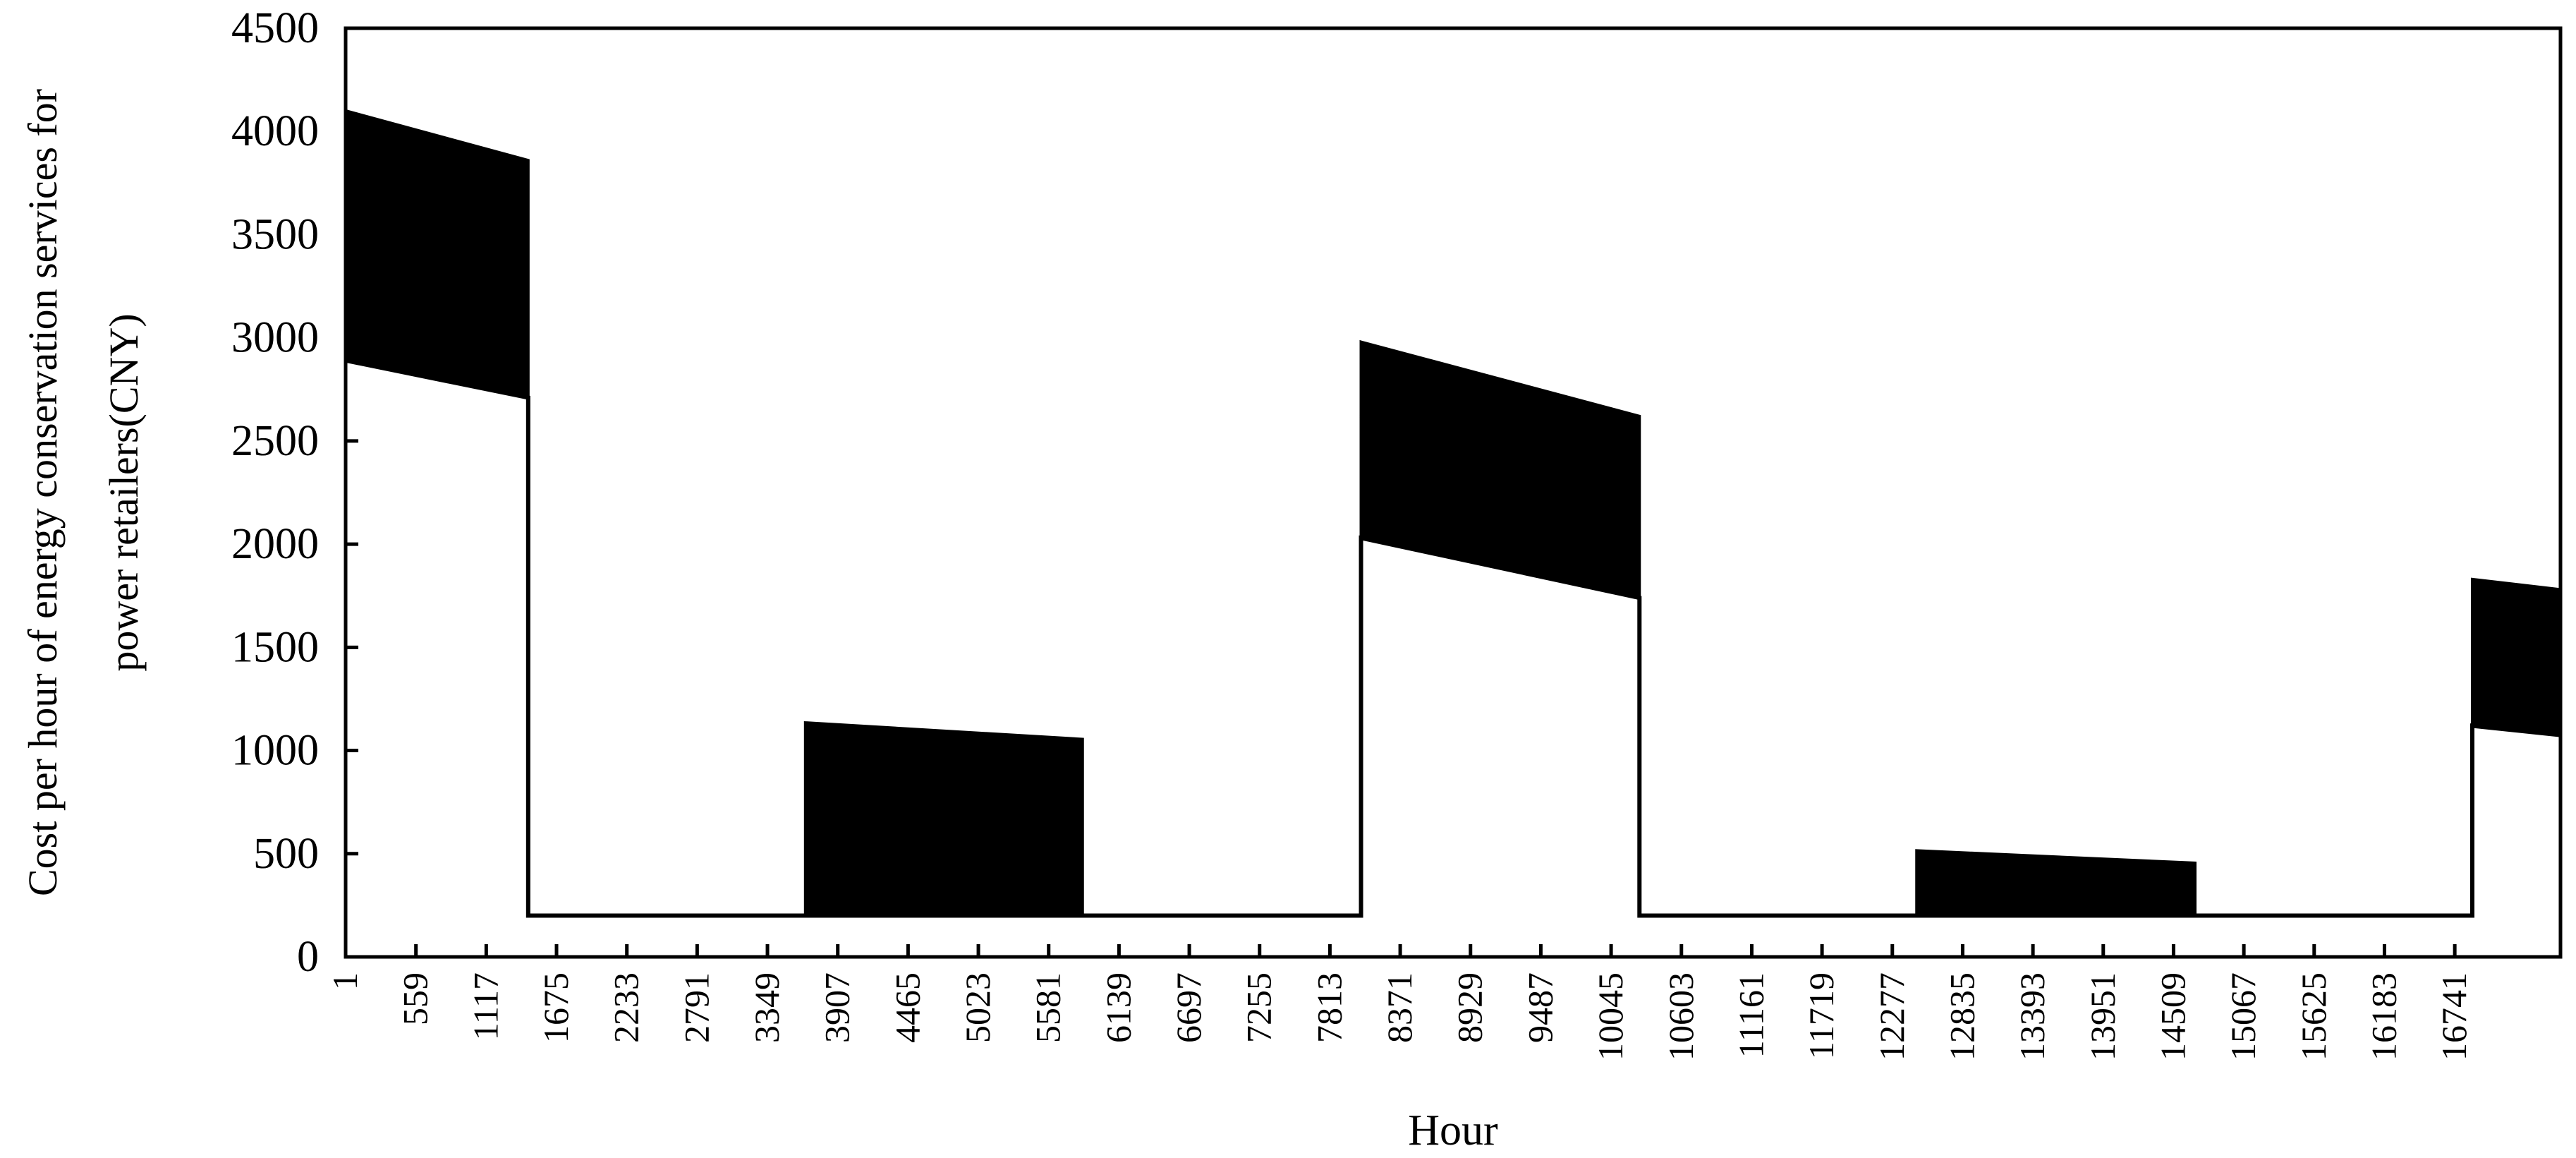  I want to click on x-tick-label-6697: 6697, so click(1188, 1007).